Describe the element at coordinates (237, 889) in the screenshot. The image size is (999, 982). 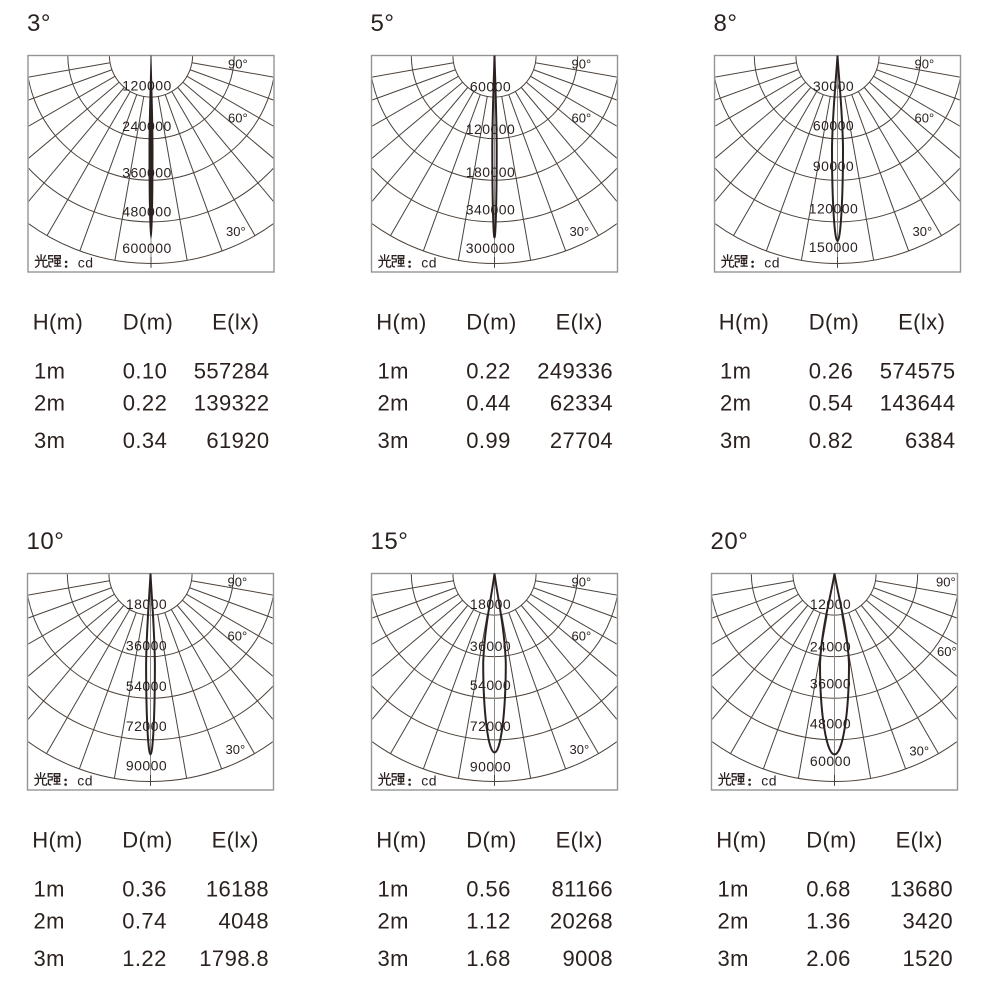
I see `svg-text: 16188` at that location.